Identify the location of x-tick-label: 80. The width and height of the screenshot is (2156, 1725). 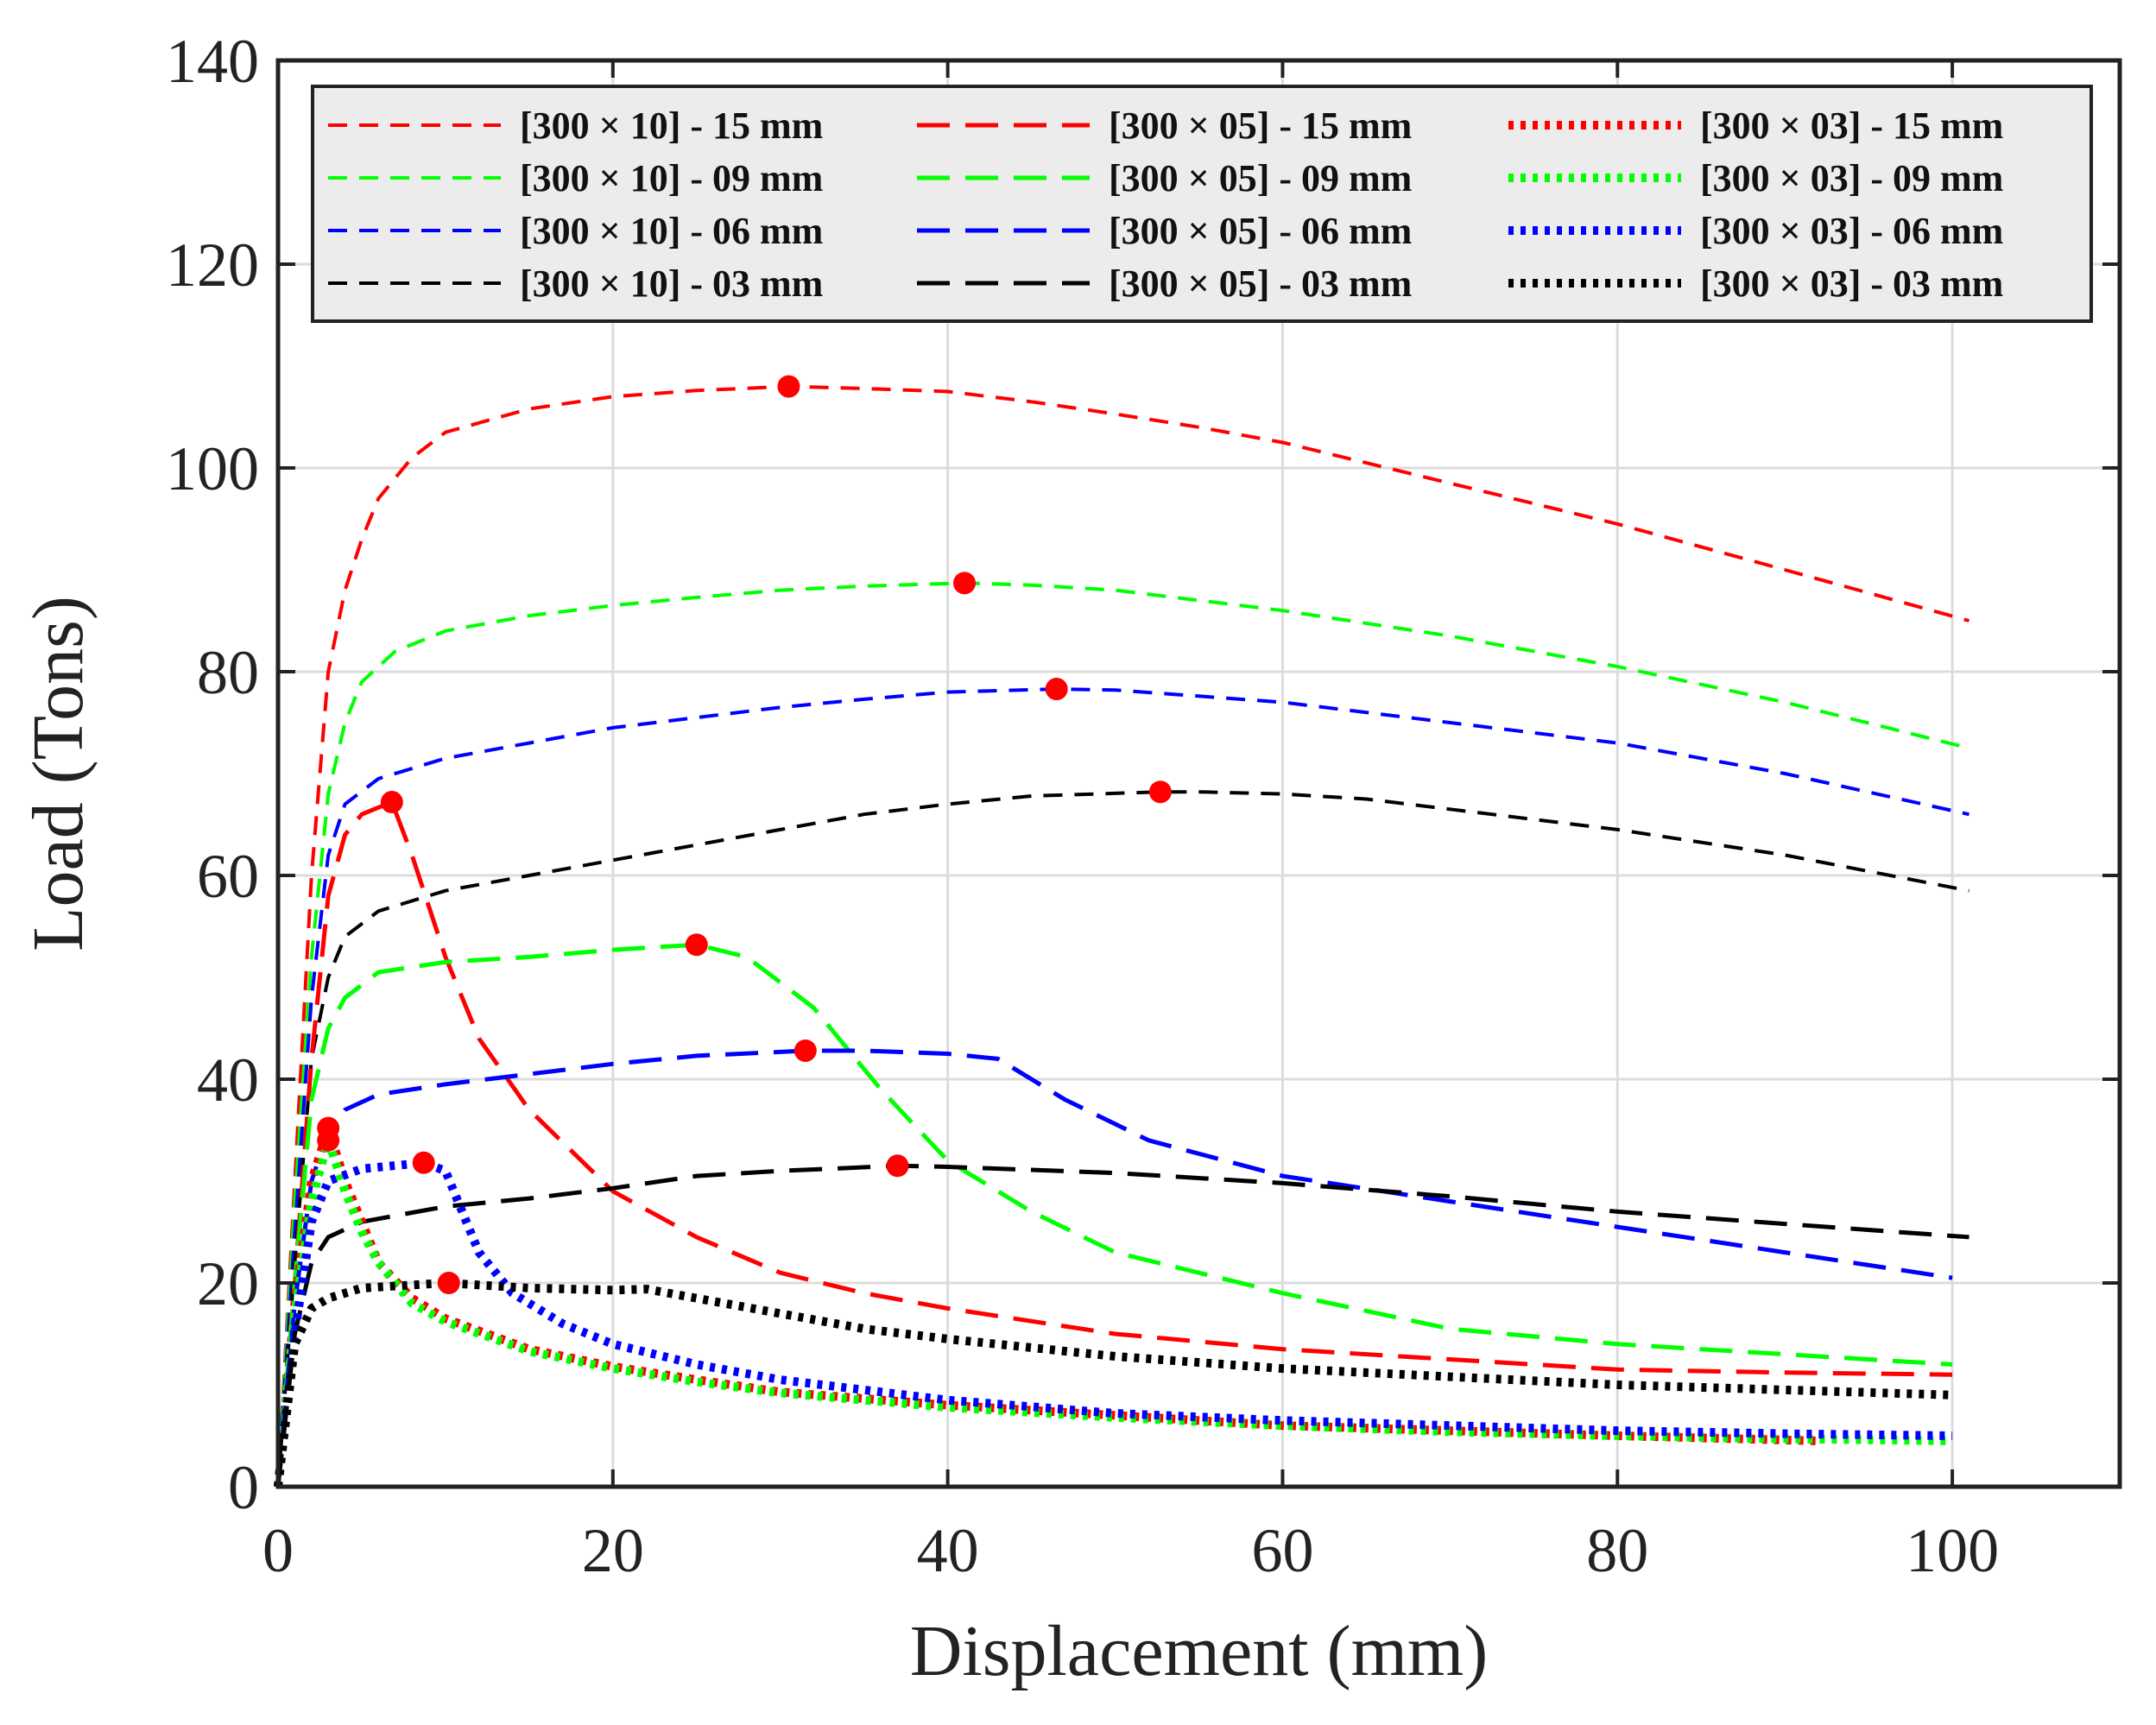
(1617, 1551).